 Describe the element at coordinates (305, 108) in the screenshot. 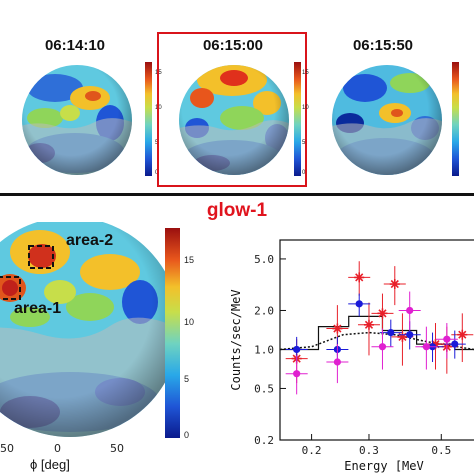

I see `colorbar-tick: 10` at that location.